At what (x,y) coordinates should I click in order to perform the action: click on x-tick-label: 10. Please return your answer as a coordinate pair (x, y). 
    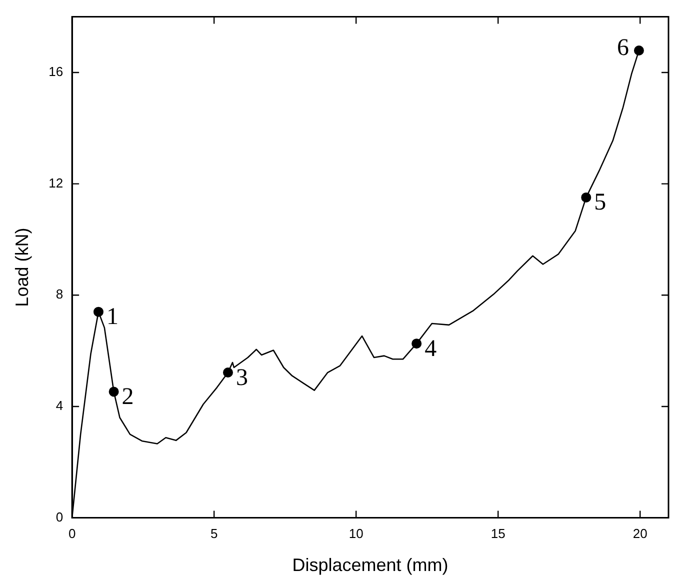
    Looking at the image, I should click on (356, 534).